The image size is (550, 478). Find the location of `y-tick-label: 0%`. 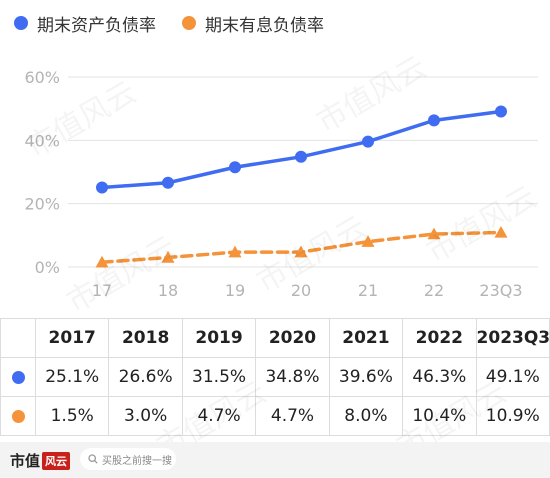

y-tick-label: 0% is located at coordinates (47, 267).